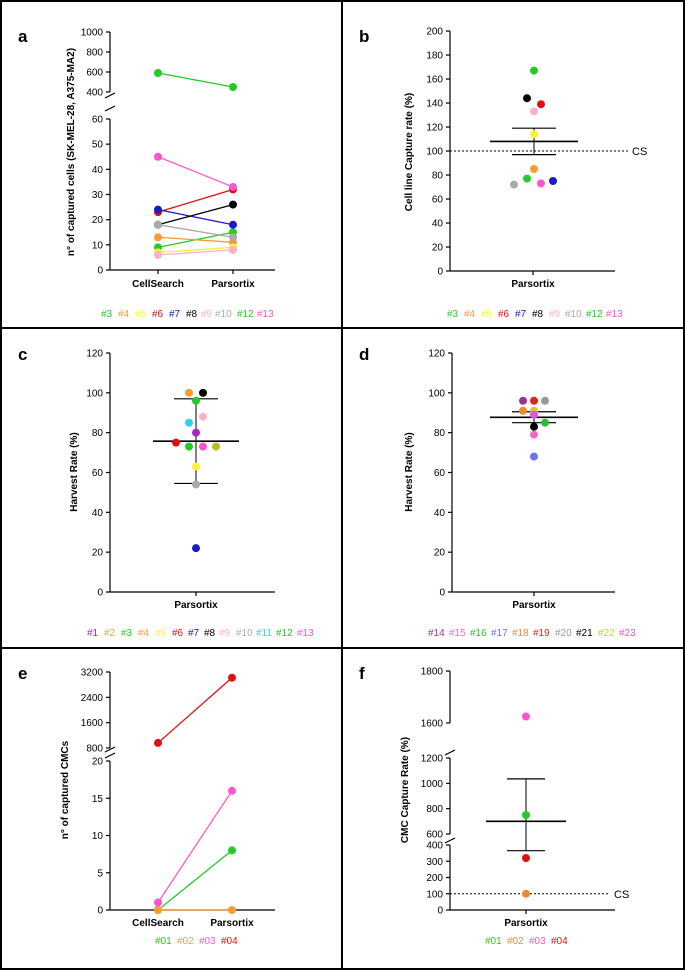  What do you see at coordinates (434, 878) in the screenshot?
I see `y-tick-label: 200` at bounding box center [434, 878].